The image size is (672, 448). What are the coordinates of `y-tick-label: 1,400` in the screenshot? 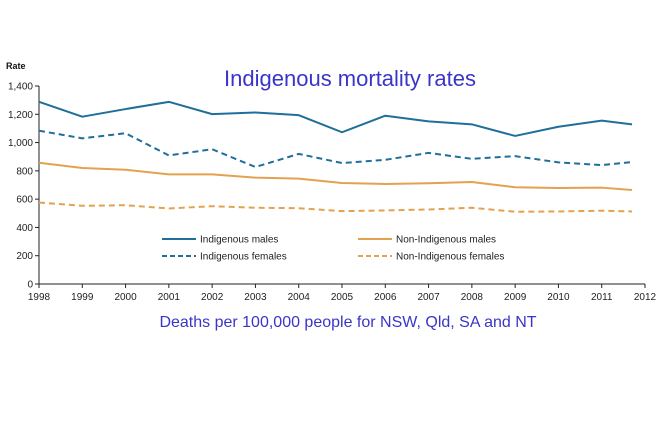 It's located at (20, 87).